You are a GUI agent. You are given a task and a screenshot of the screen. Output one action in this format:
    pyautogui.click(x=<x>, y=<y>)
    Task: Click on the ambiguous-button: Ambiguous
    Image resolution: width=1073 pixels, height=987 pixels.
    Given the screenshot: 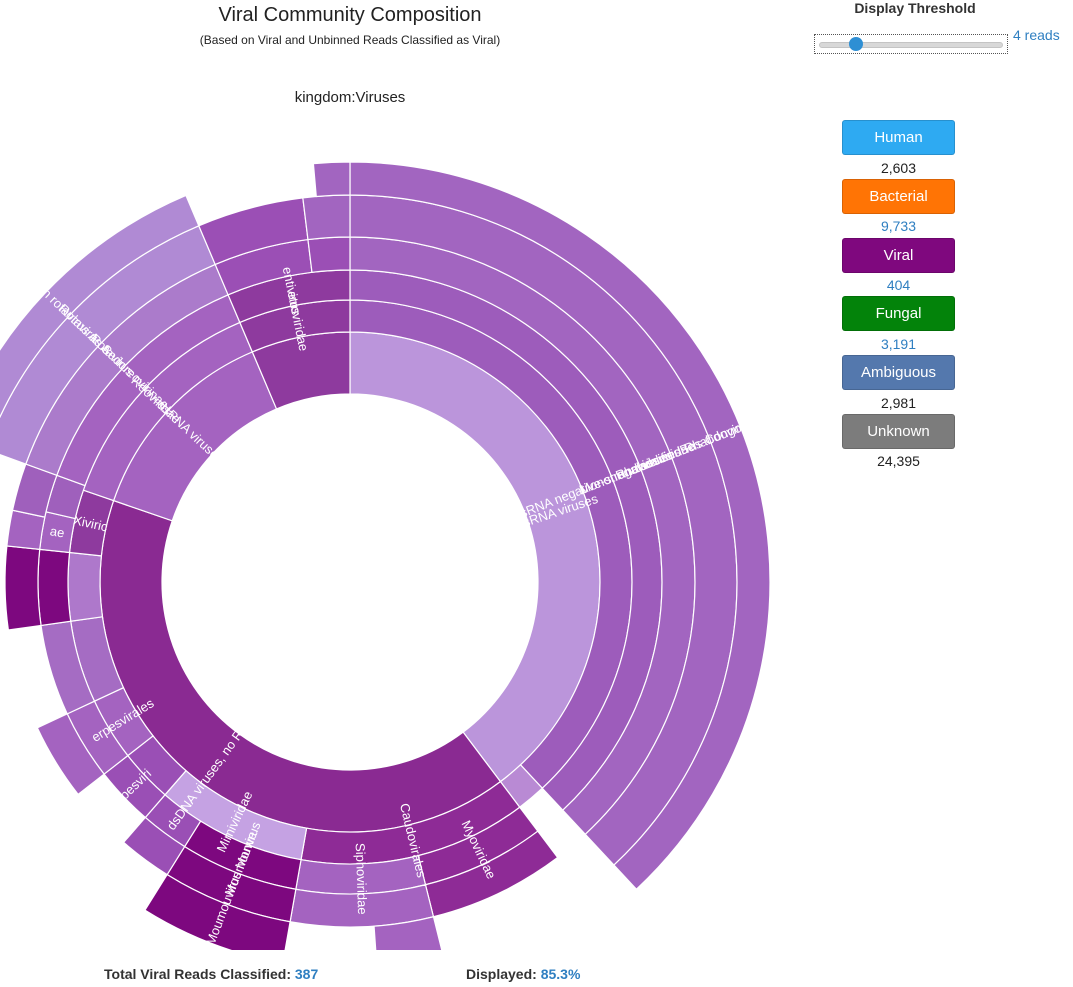 What is the action you would take?
    pyautogui.click(x=898, y=372)
    